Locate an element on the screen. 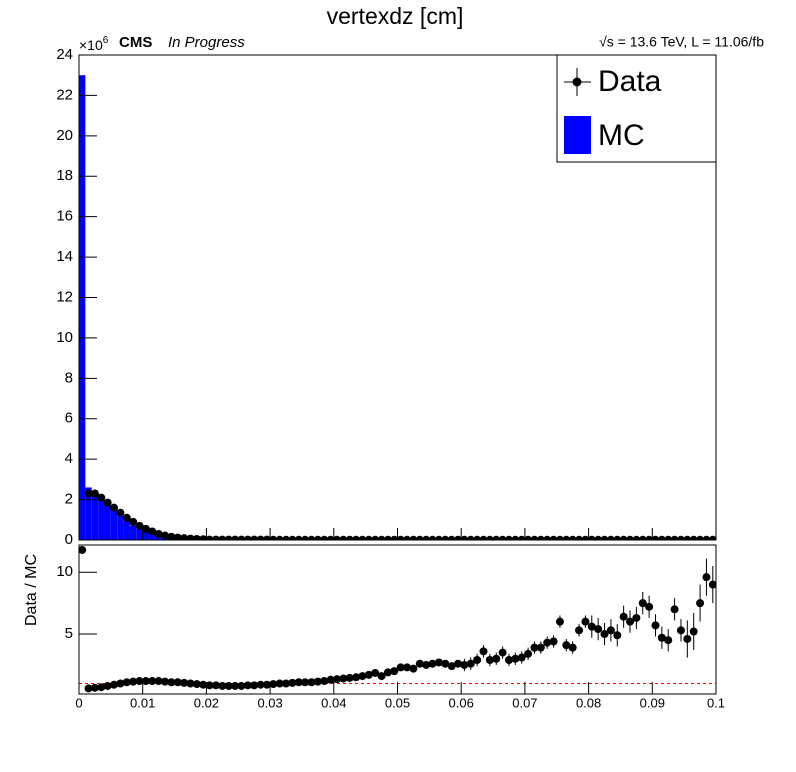  y-tick-label: 8 is located at coordinates (69, 377).